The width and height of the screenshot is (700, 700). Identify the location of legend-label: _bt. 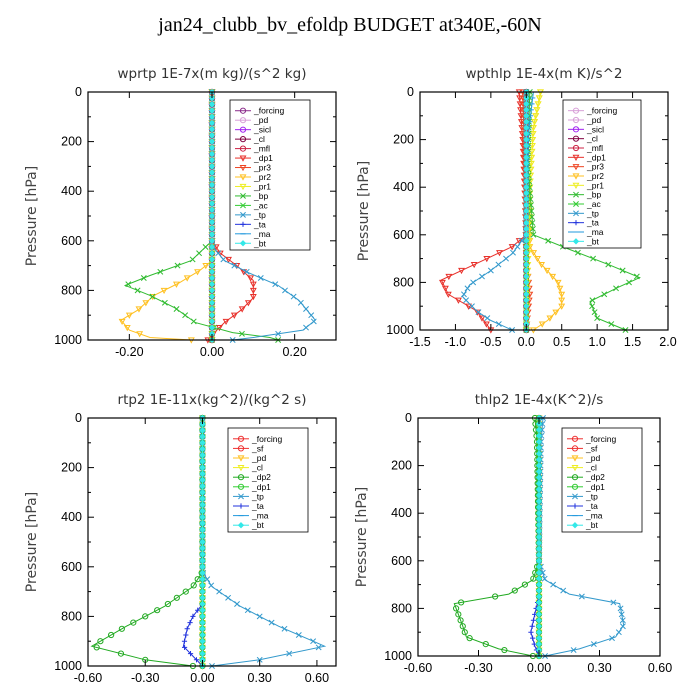
(259, 243).